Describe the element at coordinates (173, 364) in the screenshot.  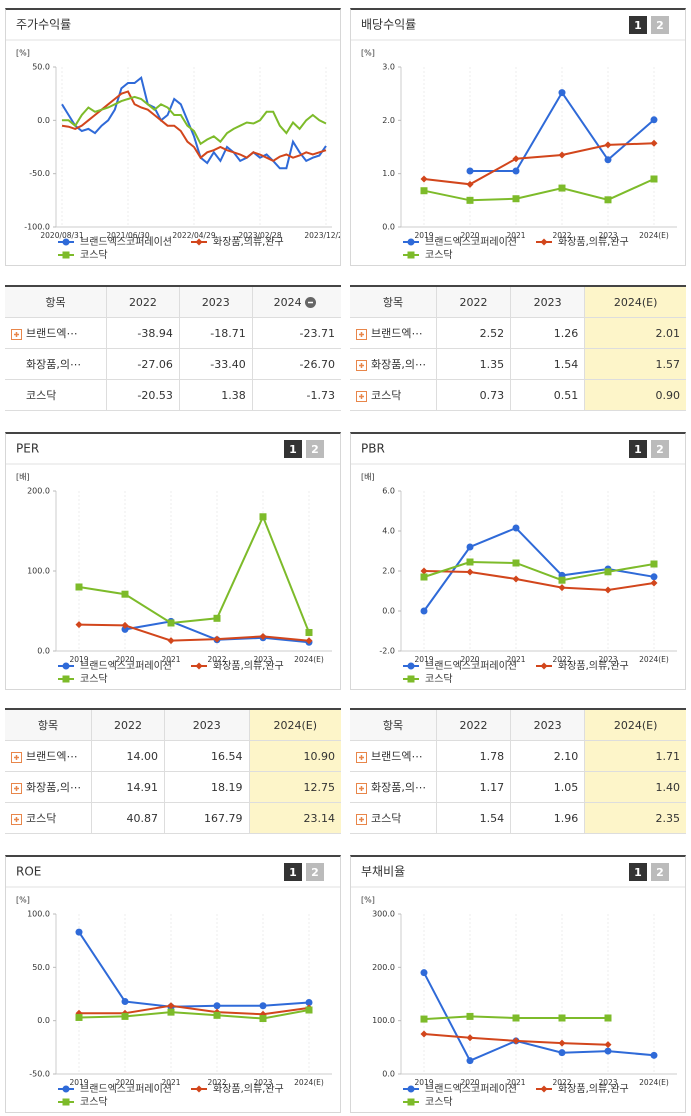
I see `table-row: 화장품,의⋯ -27.06 -33.40 -26.70` at that location.